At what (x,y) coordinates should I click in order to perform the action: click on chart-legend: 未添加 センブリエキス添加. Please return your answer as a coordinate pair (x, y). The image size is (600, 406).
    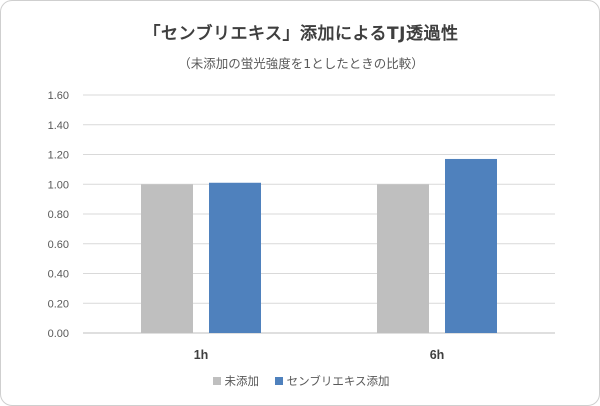
    Looking at the image, I should click on (300, 381).